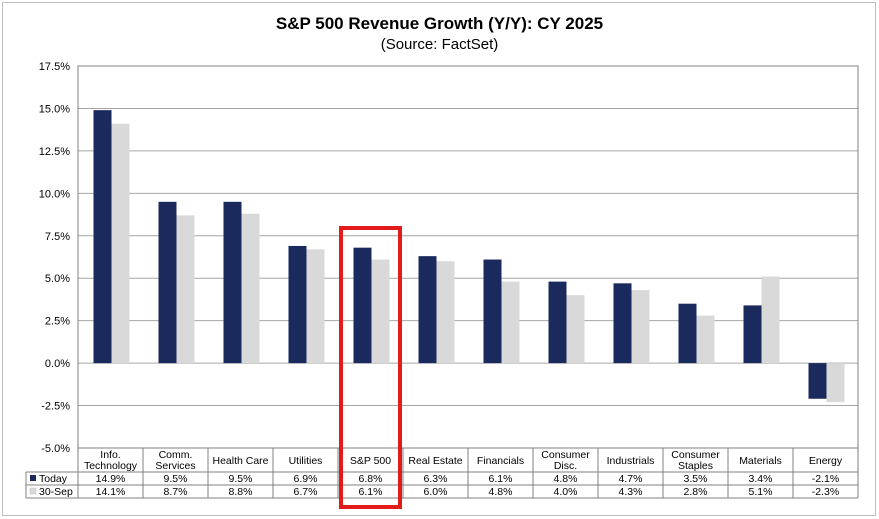 The image size is (879, 519). What do you see at coordinates (306, 461) in the screenshot?
I see `category-label: Utilities` at bounding box center [306, 461].